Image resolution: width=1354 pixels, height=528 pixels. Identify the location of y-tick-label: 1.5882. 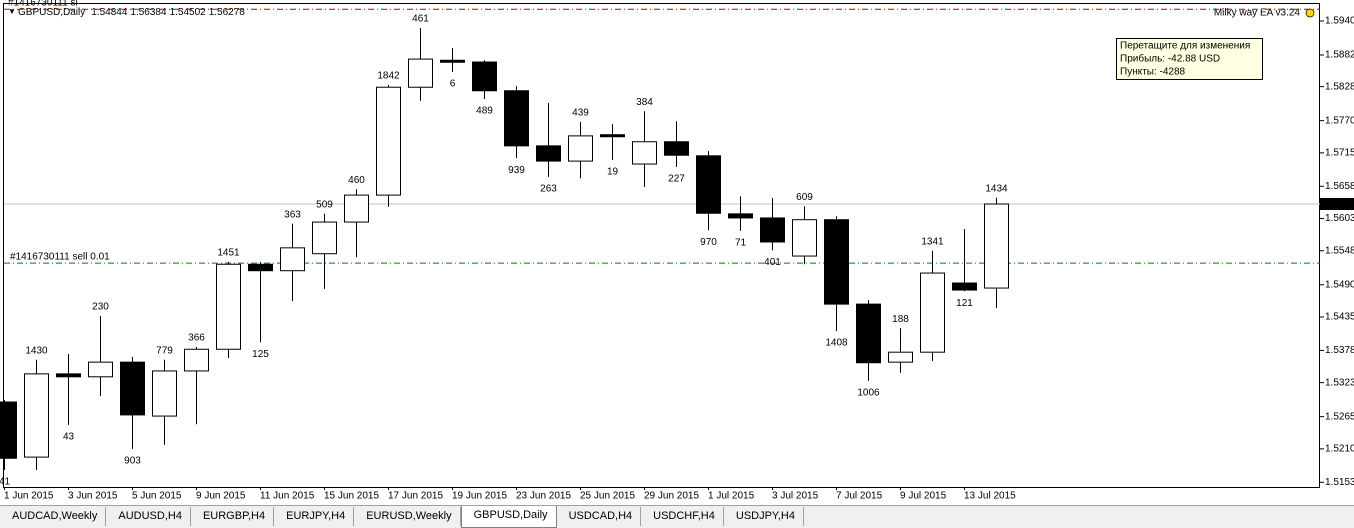
(1339, 55).